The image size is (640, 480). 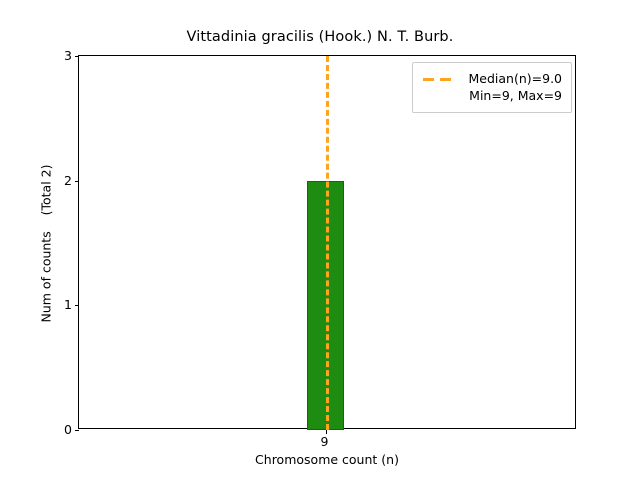 I want to click on x-axis-label: Chromosome count (n), so click(x=327, y=459).